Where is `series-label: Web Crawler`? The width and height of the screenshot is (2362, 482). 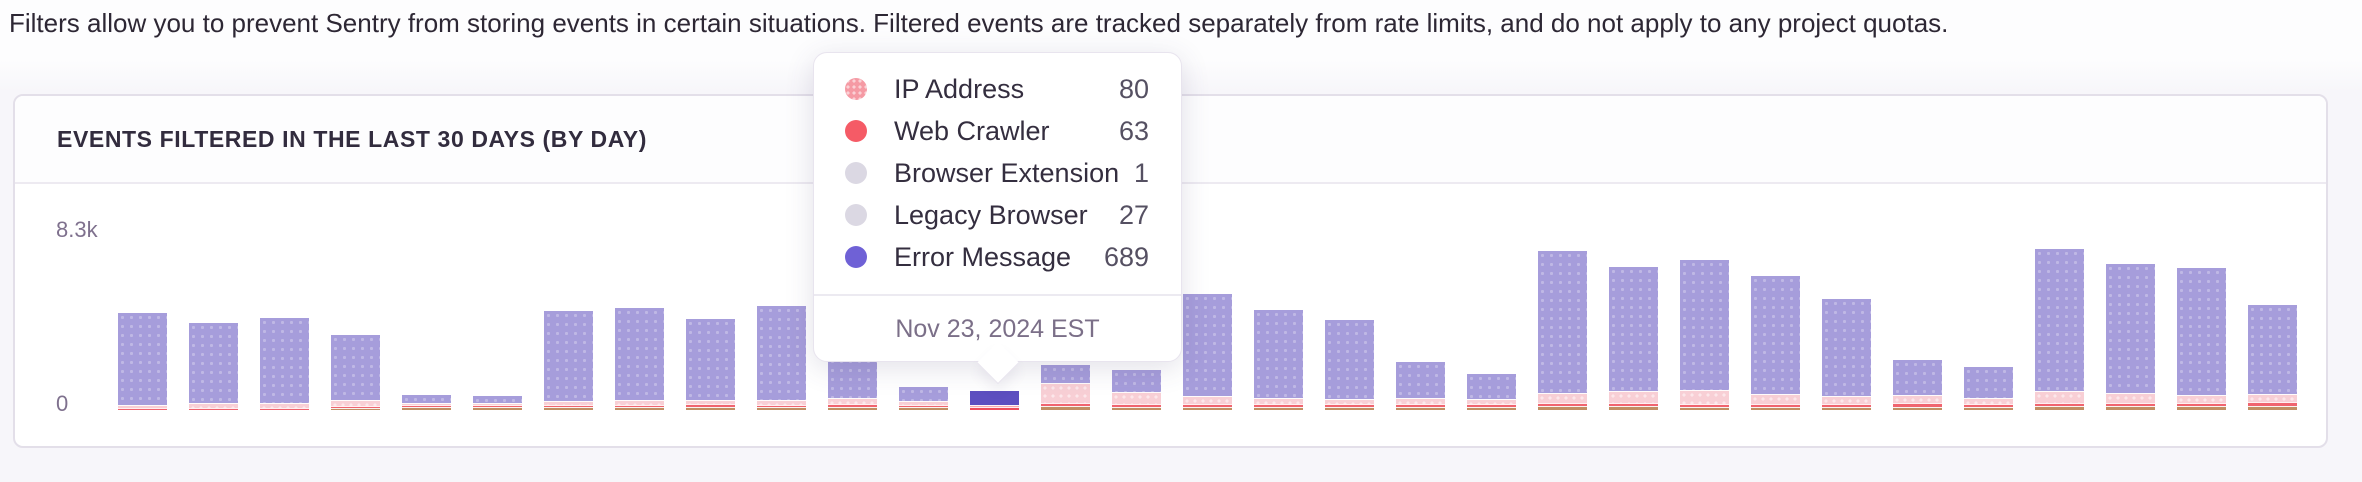 series-label: Web Crawler is located at coordinates (972, 130).